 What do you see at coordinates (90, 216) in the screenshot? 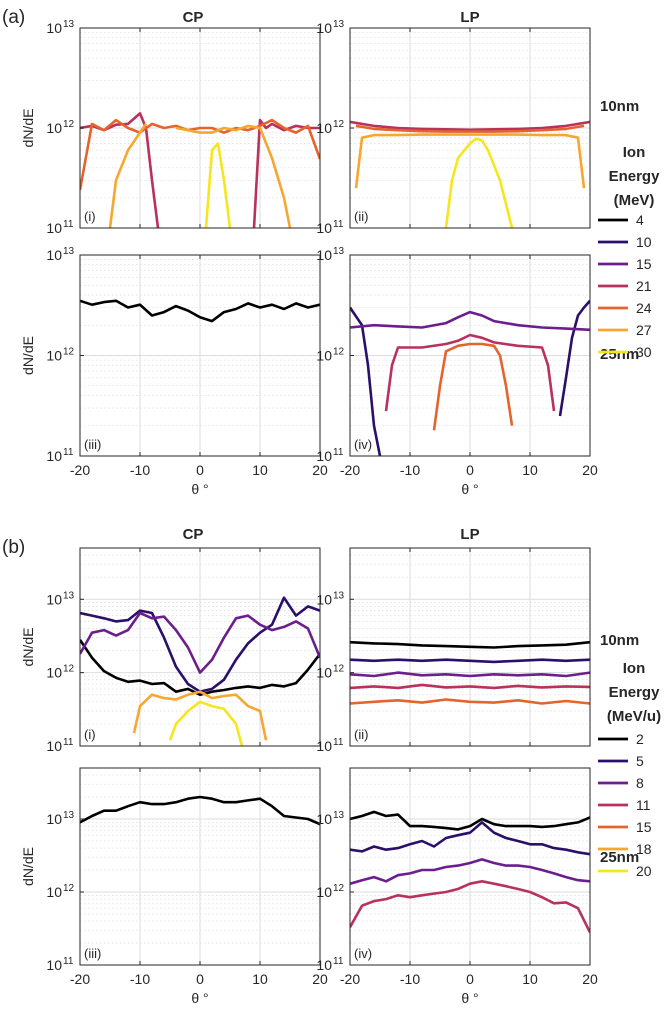
I see `panel-label: (i)` at bounding box center [90, 216].